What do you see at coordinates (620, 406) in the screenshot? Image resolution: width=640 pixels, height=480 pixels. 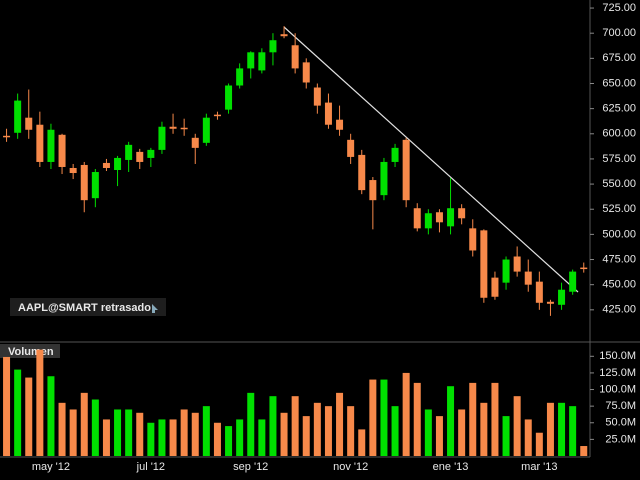 I see `y-tick-label: 75.0M` at bounding box center [620, 406].